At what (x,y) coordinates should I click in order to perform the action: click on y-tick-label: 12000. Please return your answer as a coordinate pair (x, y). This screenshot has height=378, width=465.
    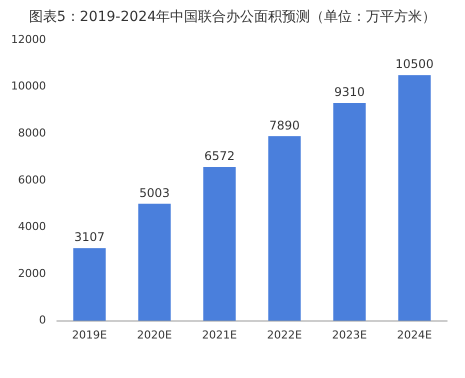
    Looking at the image, I should click on (28, 39).